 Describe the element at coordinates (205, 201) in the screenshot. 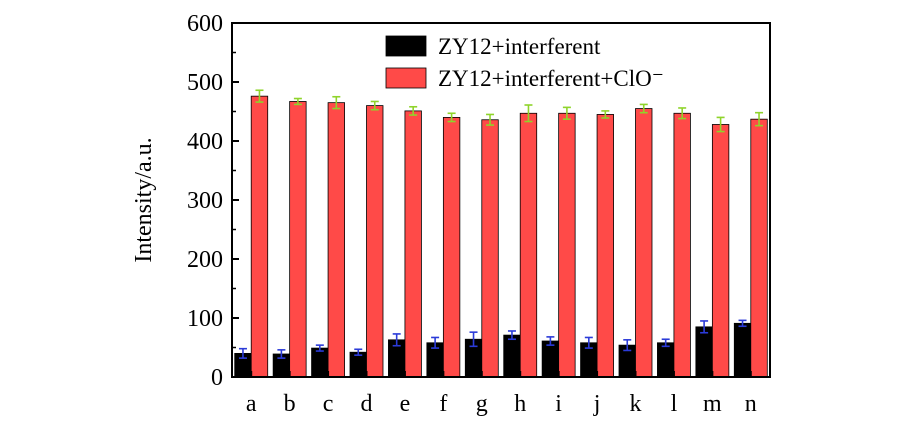

I see `y-tick-label: 300` at that location.